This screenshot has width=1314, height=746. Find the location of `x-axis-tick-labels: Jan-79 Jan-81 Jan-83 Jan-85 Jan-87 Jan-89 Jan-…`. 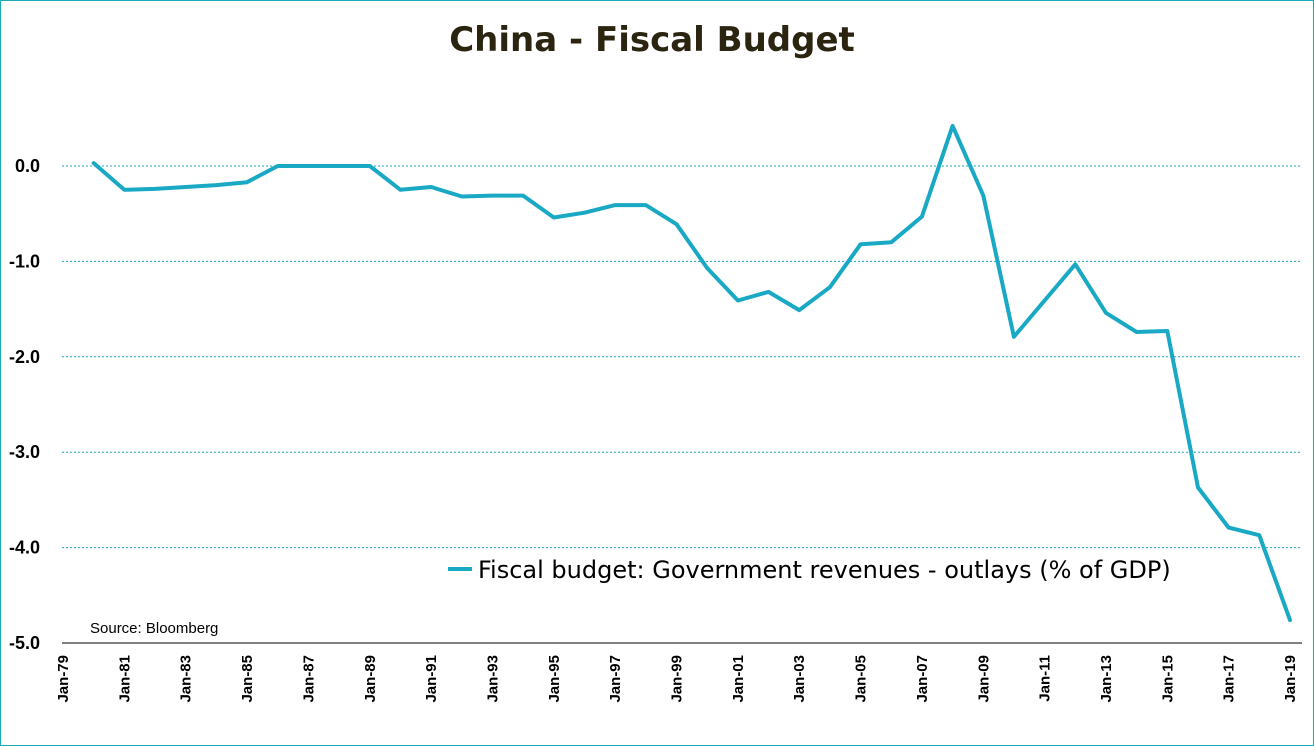

x-axis-tick-labels: Jan-79 Jan-81 Jan-83 Jan-85 Jan-87 Jan-89 Jan-… is located at coordinates (677, 679).